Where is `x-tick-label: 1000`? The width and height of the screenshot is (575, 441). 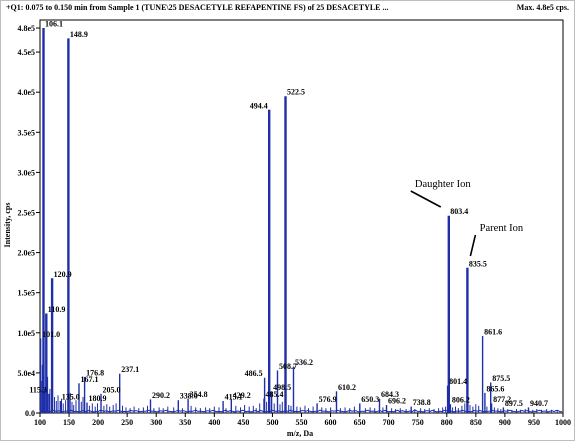 x-tick-label: 1000 is located at coordinates (563, 422).